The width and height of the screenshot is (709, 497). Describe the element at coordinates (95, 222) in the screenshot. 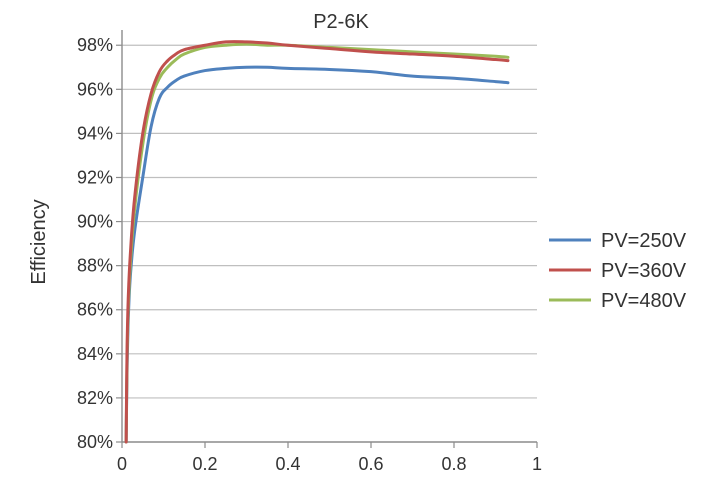

I see `y-tick-label: 90%` at that location.